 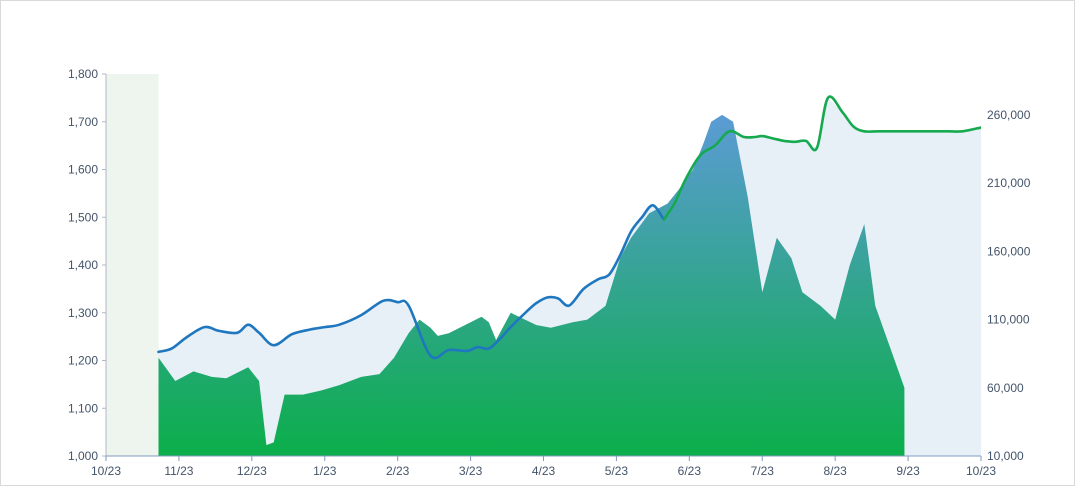 What do you see at coordinates (83, 122) in the screenshot?
I see `left-tick-label: 1,700` at bounding box center [83, 122].